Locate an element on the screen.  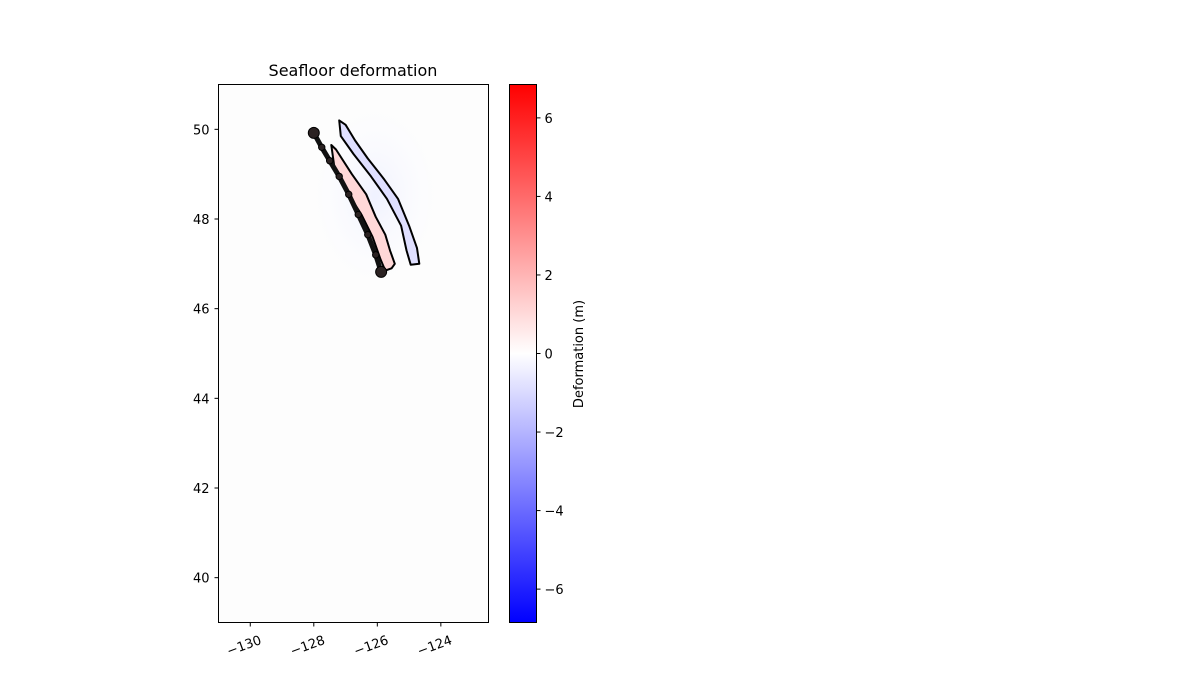
y-tick-label: 48 is located at coordinates (201, 220).